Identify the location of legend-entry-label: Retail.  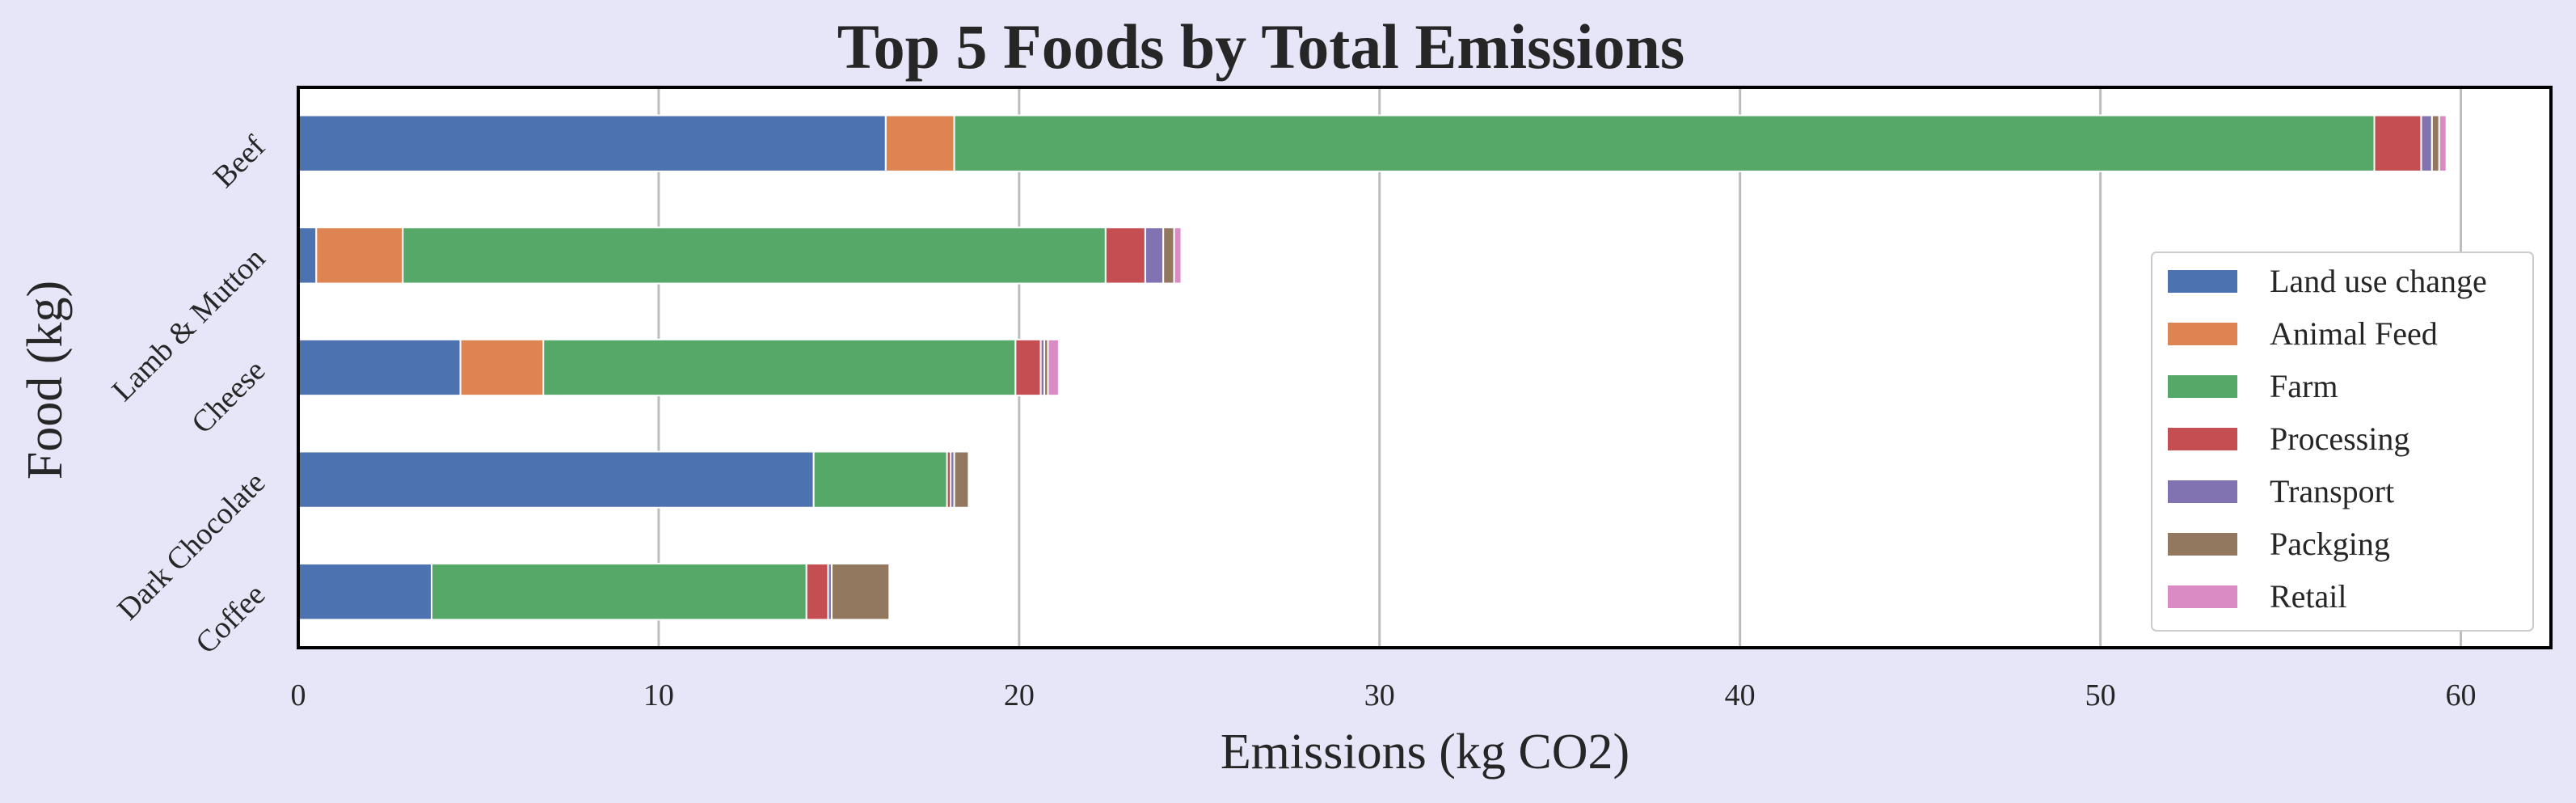
(2308, 597).